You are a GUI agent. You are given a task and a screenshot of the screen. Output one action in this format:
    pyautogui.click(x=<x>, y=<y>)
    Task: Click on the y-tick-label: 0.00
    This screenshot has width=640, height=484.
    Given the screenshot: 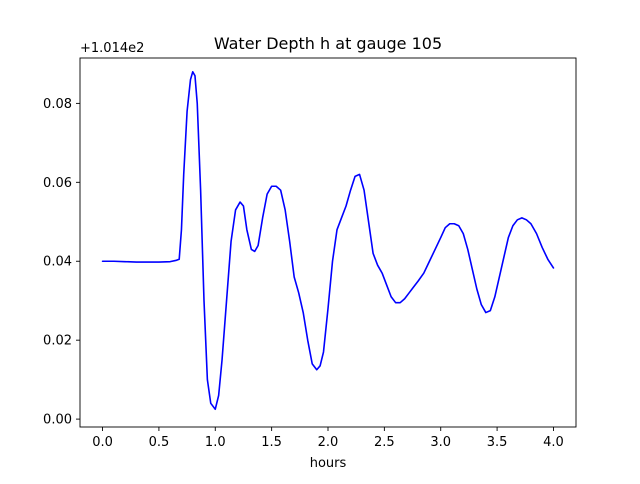 What is the action you would take?
    pyautogui.click(x=57, y=420)
    